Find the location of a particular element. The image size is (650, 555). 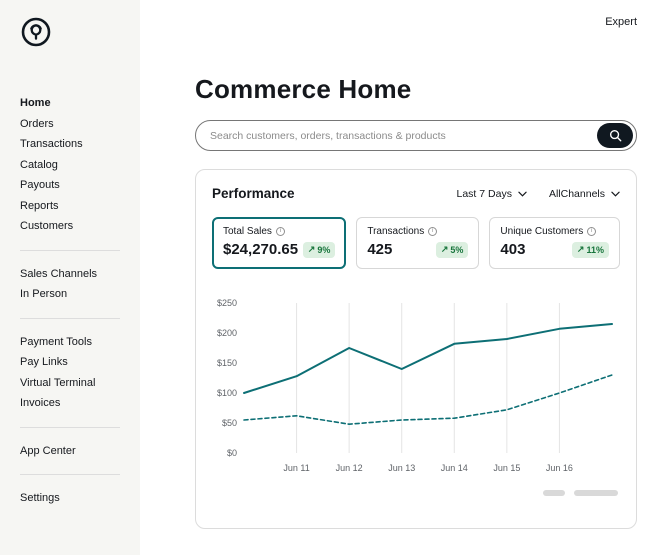

delta-value: 11% is located at coordinates (595, 249).